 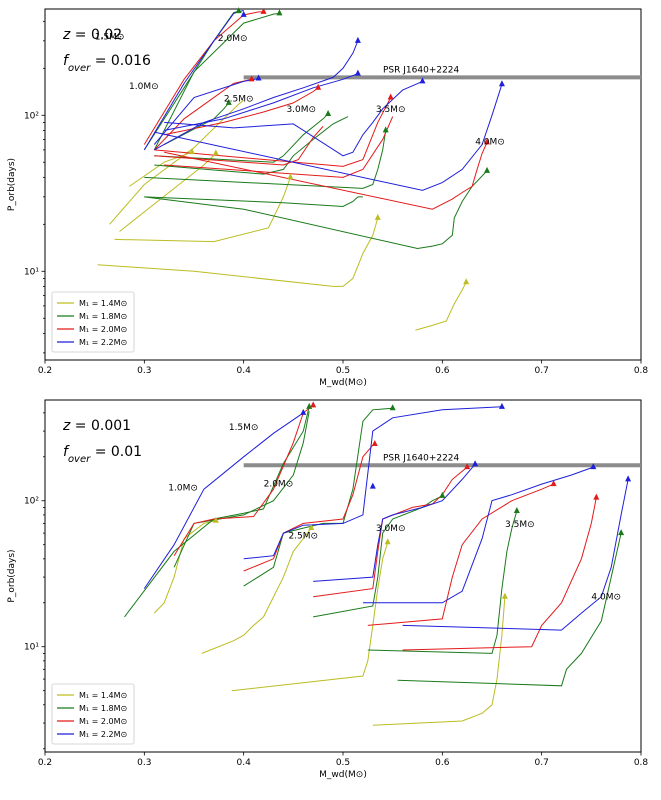 I want to click on x-tick-label: 0.3, so click(x=144, y=763).